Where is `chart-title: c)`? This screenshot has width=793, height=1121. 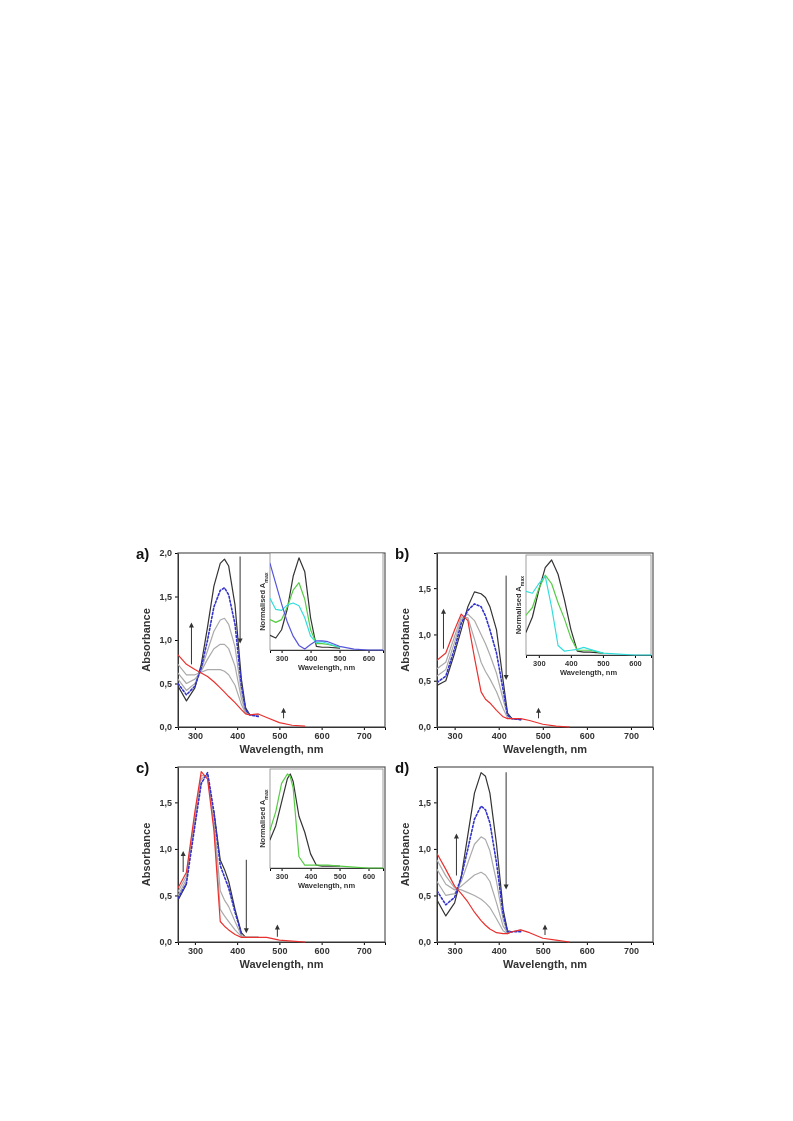
chart-title: c) is located at coordinates (143, 767).